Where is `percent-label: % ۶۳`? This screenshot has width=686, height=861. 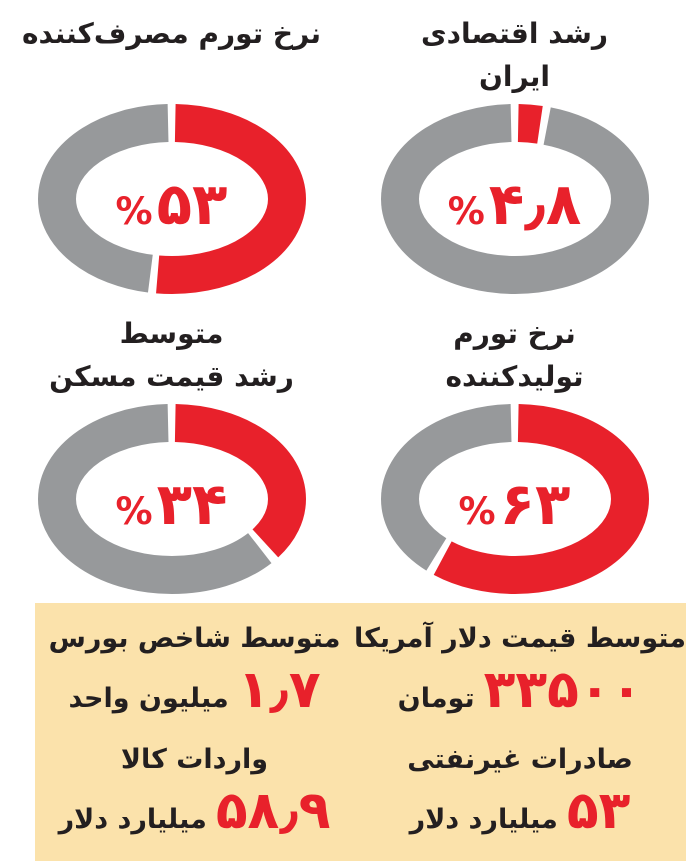 percent-label: % ۶۳ is located at coordinates (514, 504).